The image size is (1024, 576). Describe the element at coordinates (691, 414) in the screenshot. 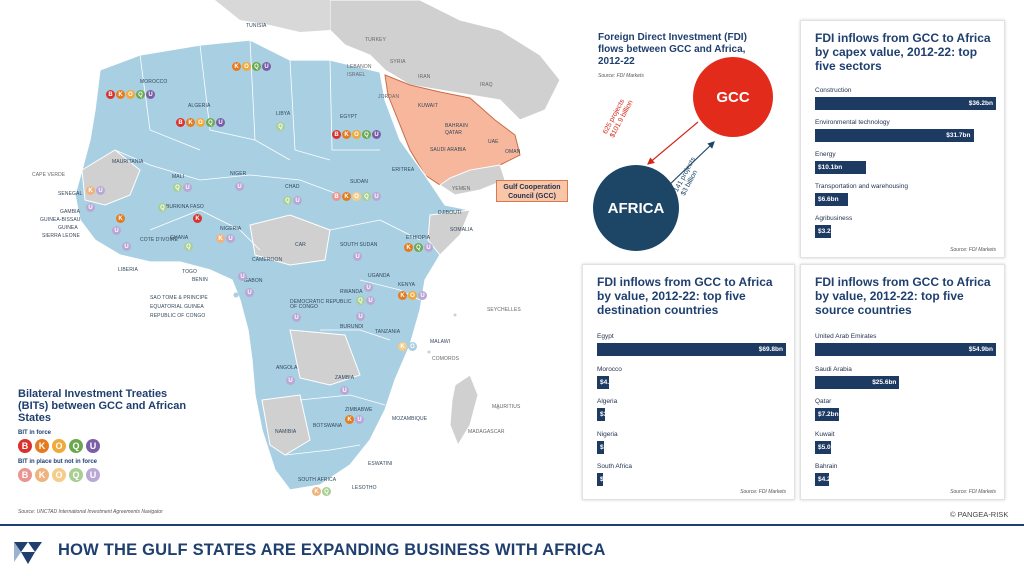

I see `bar-track: $3.0bn` at that location.